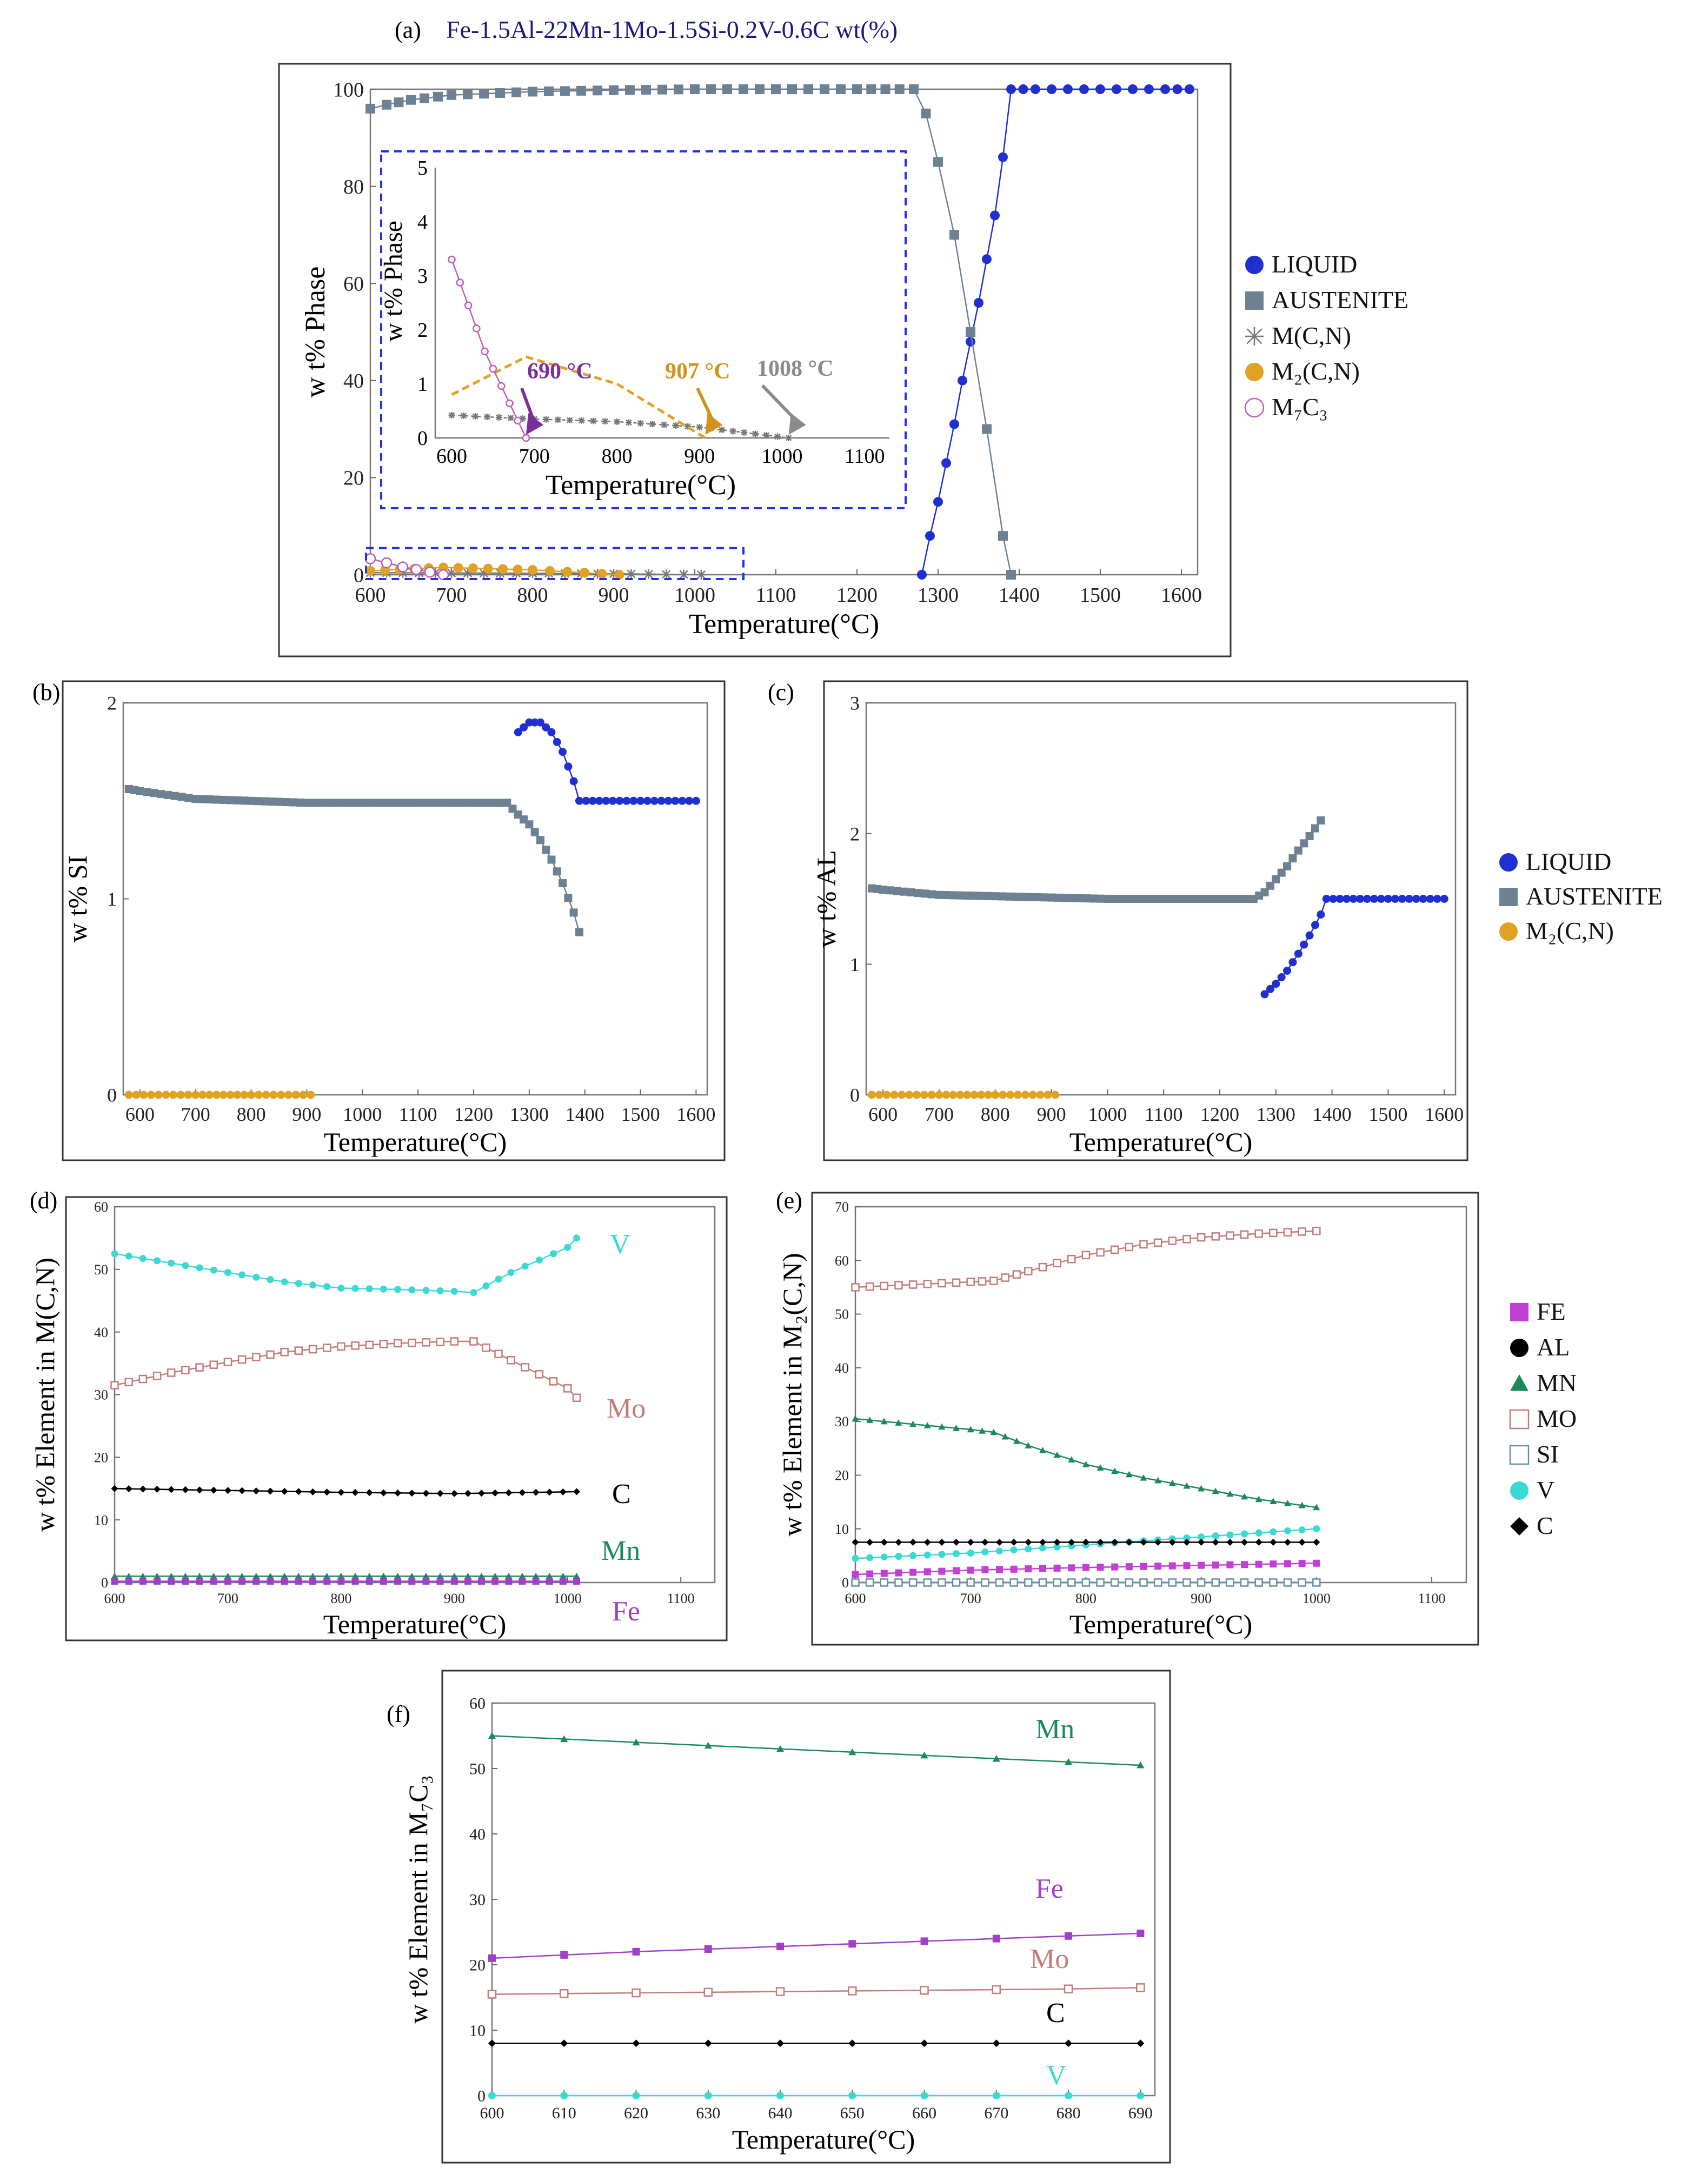 This screenshot has width=1708, height=2174. What do you see at coordinates (963, 1095) in the screenshot?
I see `series-m2-c-n-` at bounding box center [963, 1095].